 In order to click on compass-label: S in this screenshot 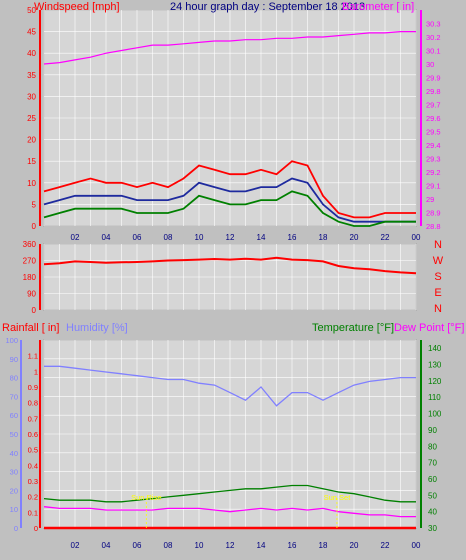, I will do `click(437, 277)`.